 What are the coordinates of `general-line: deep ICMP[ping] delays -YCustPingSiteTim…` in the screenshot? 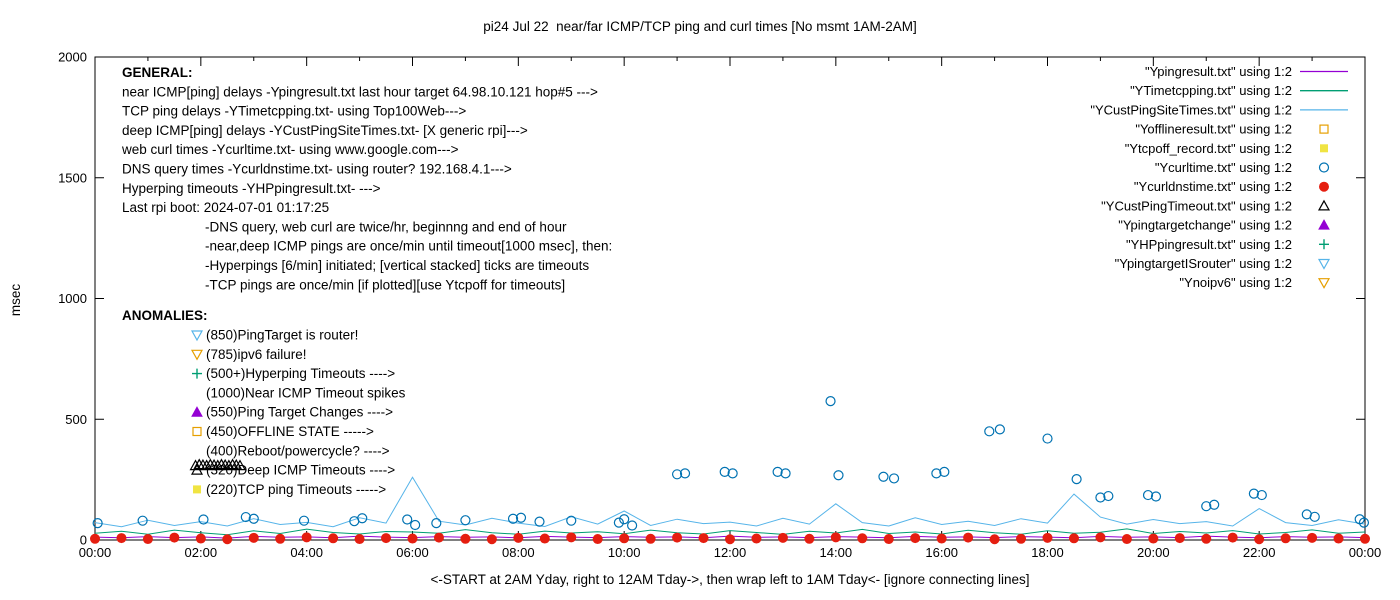 It's located at (325, 130).